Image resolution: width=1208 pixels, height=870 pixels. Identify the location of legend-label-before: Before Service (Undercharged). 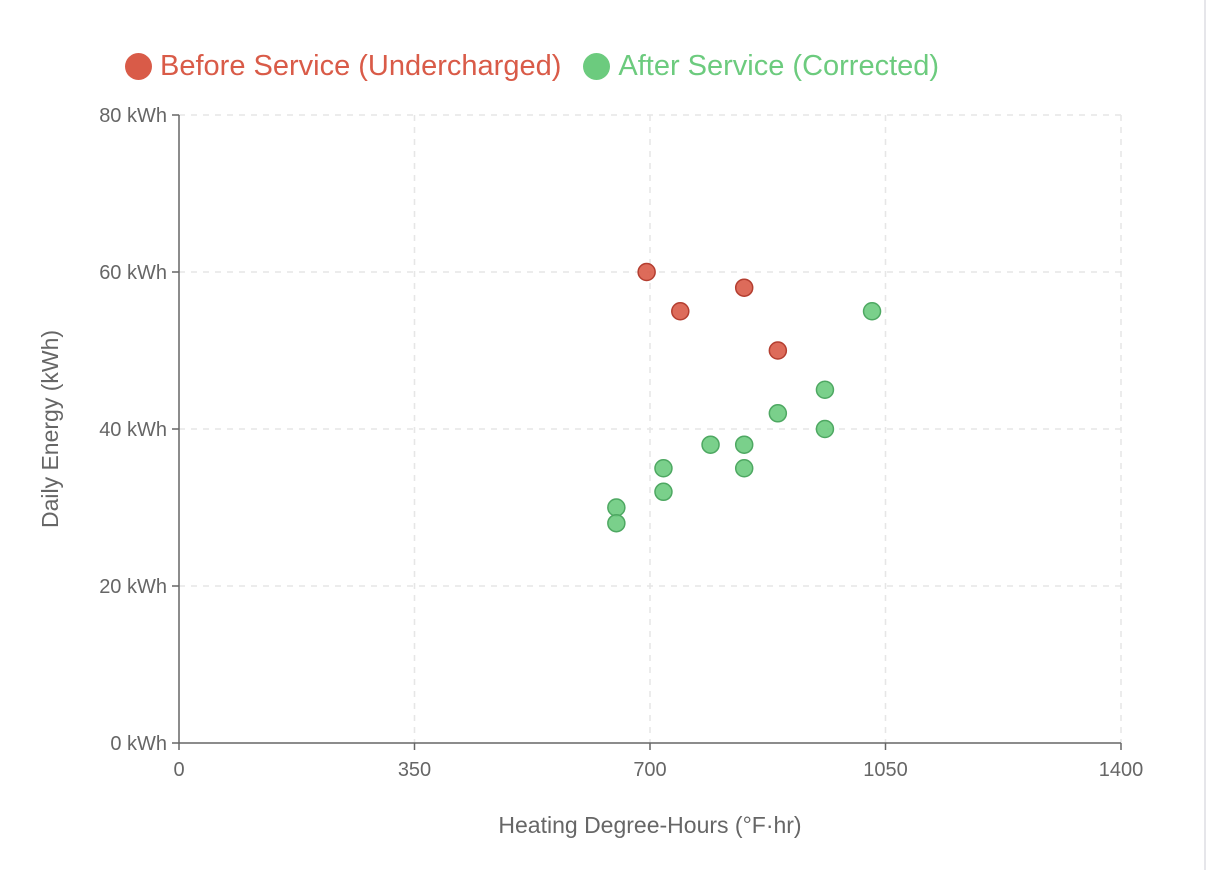
(361, 66).